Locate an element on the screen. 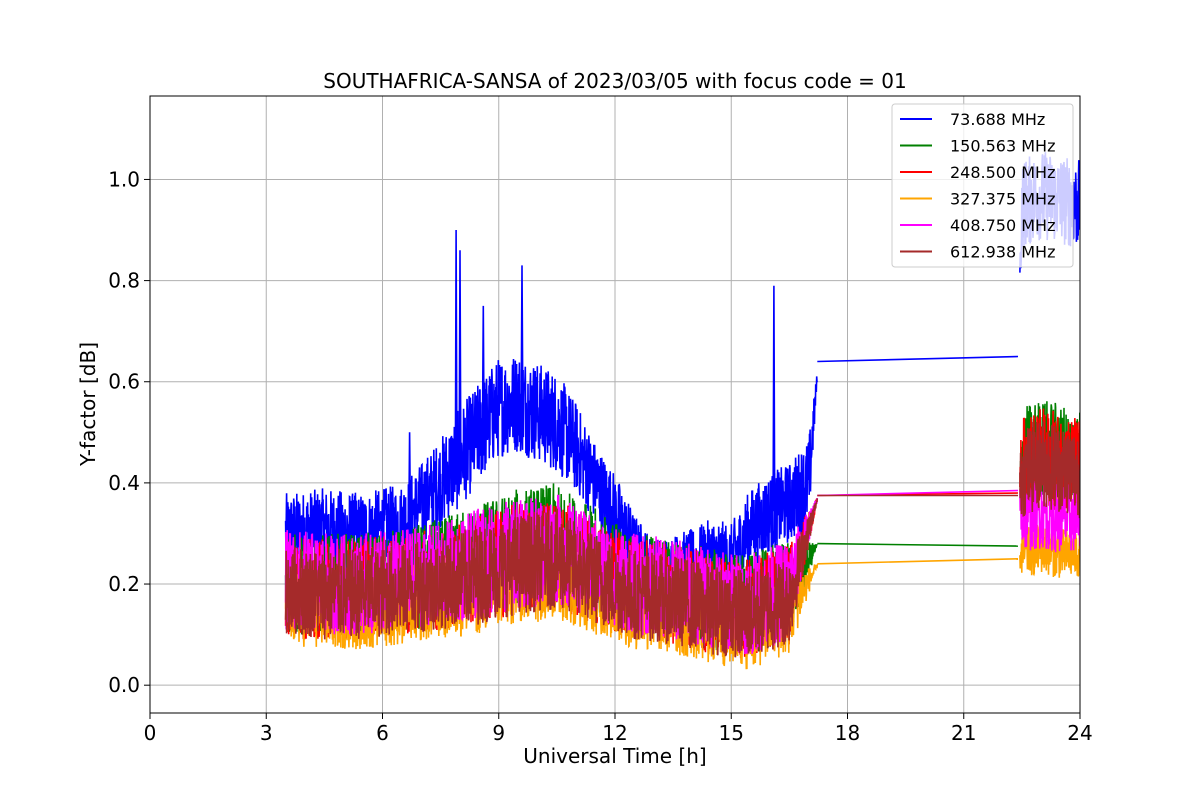 This screenshot has width=1200, height=800. y-tick-label: 0.8 is located at coordinates (124, 281).